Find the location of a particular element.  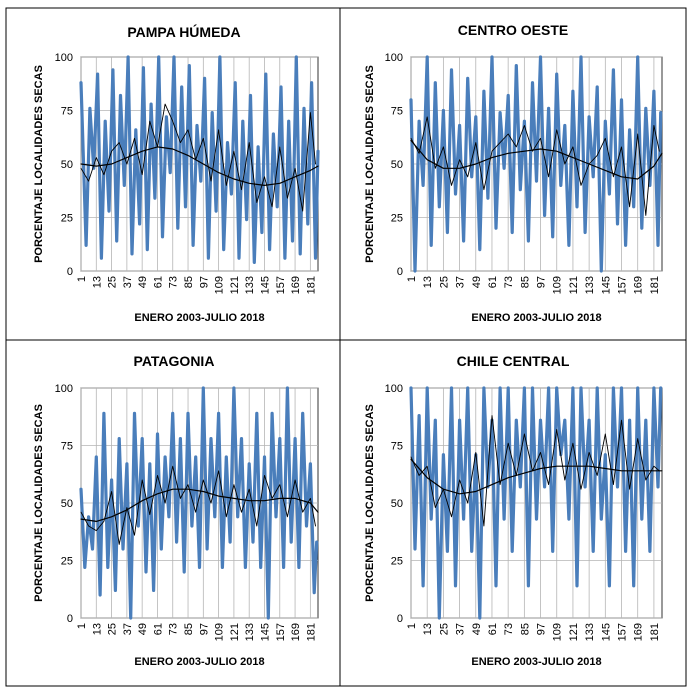

chart-title: CENTRO OESTE is located at coordinates (513, 30).